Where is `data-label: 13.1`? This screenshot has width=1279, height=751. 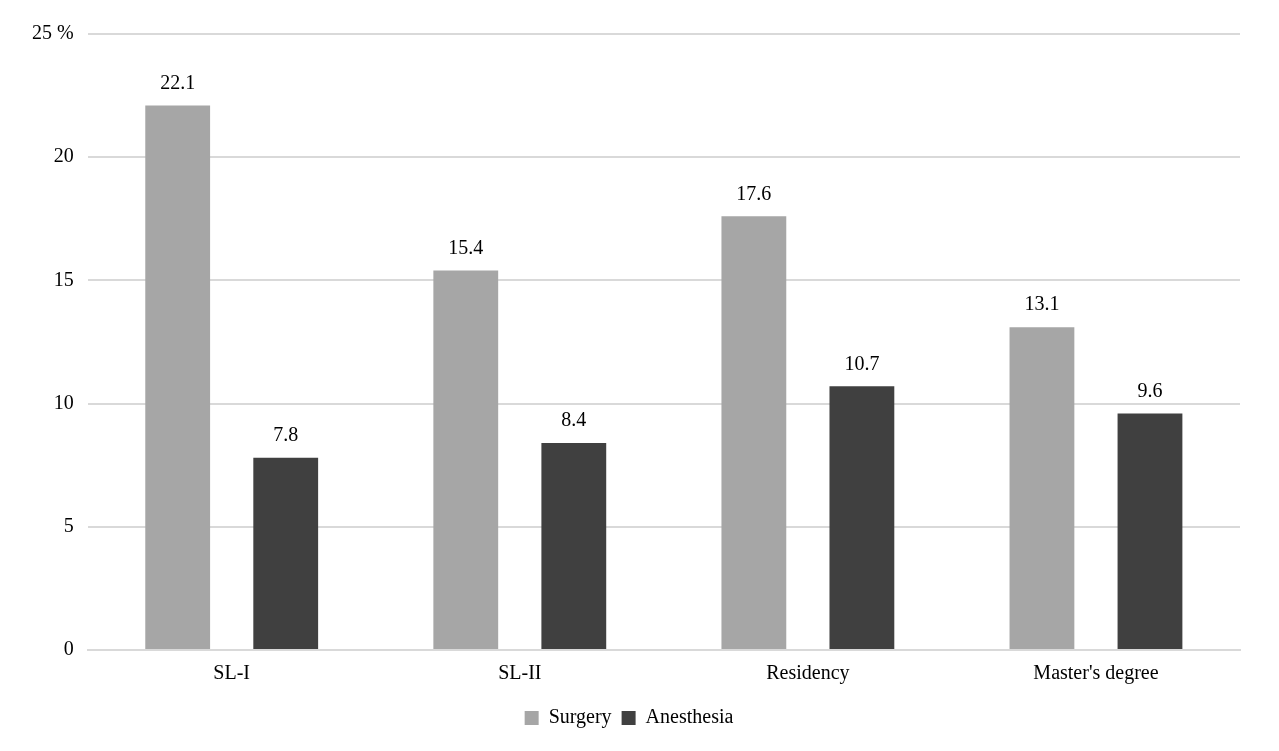 data-label: 13.1 is located at coordinates (1042, 303).